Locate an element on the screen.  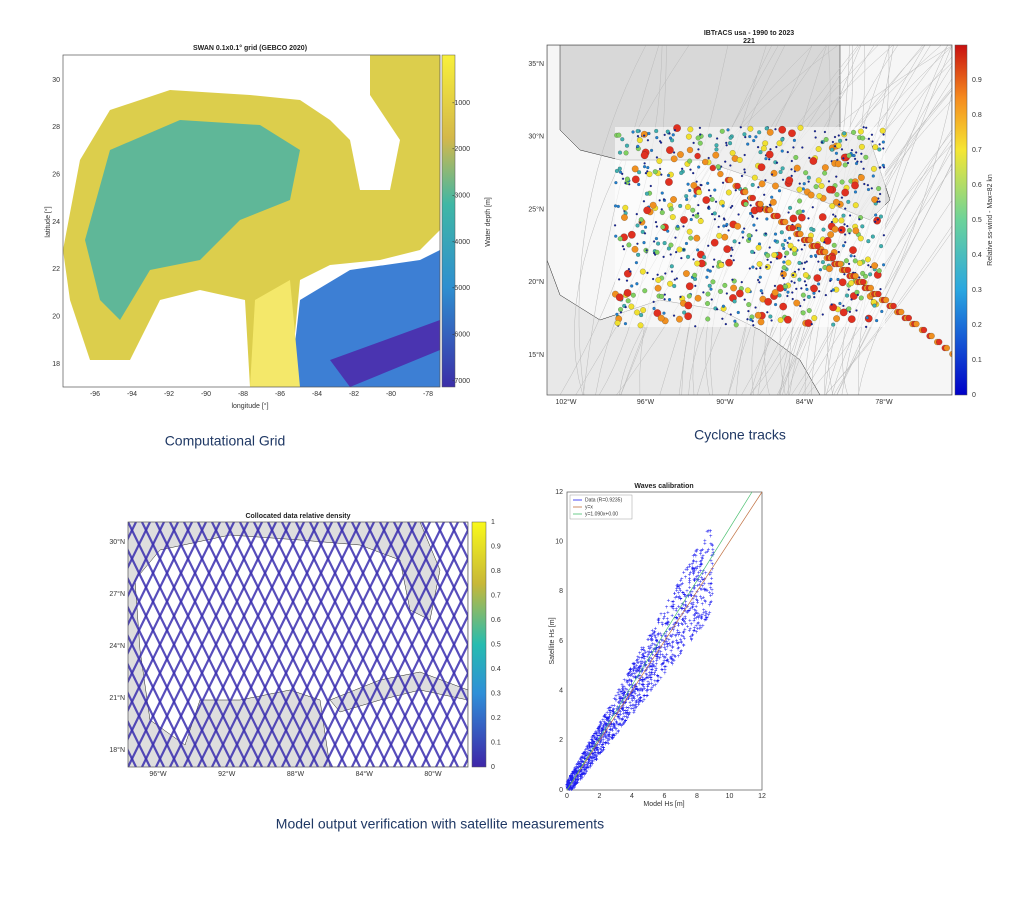
y-tick-label: 4 is located at coordinates (561, 691).